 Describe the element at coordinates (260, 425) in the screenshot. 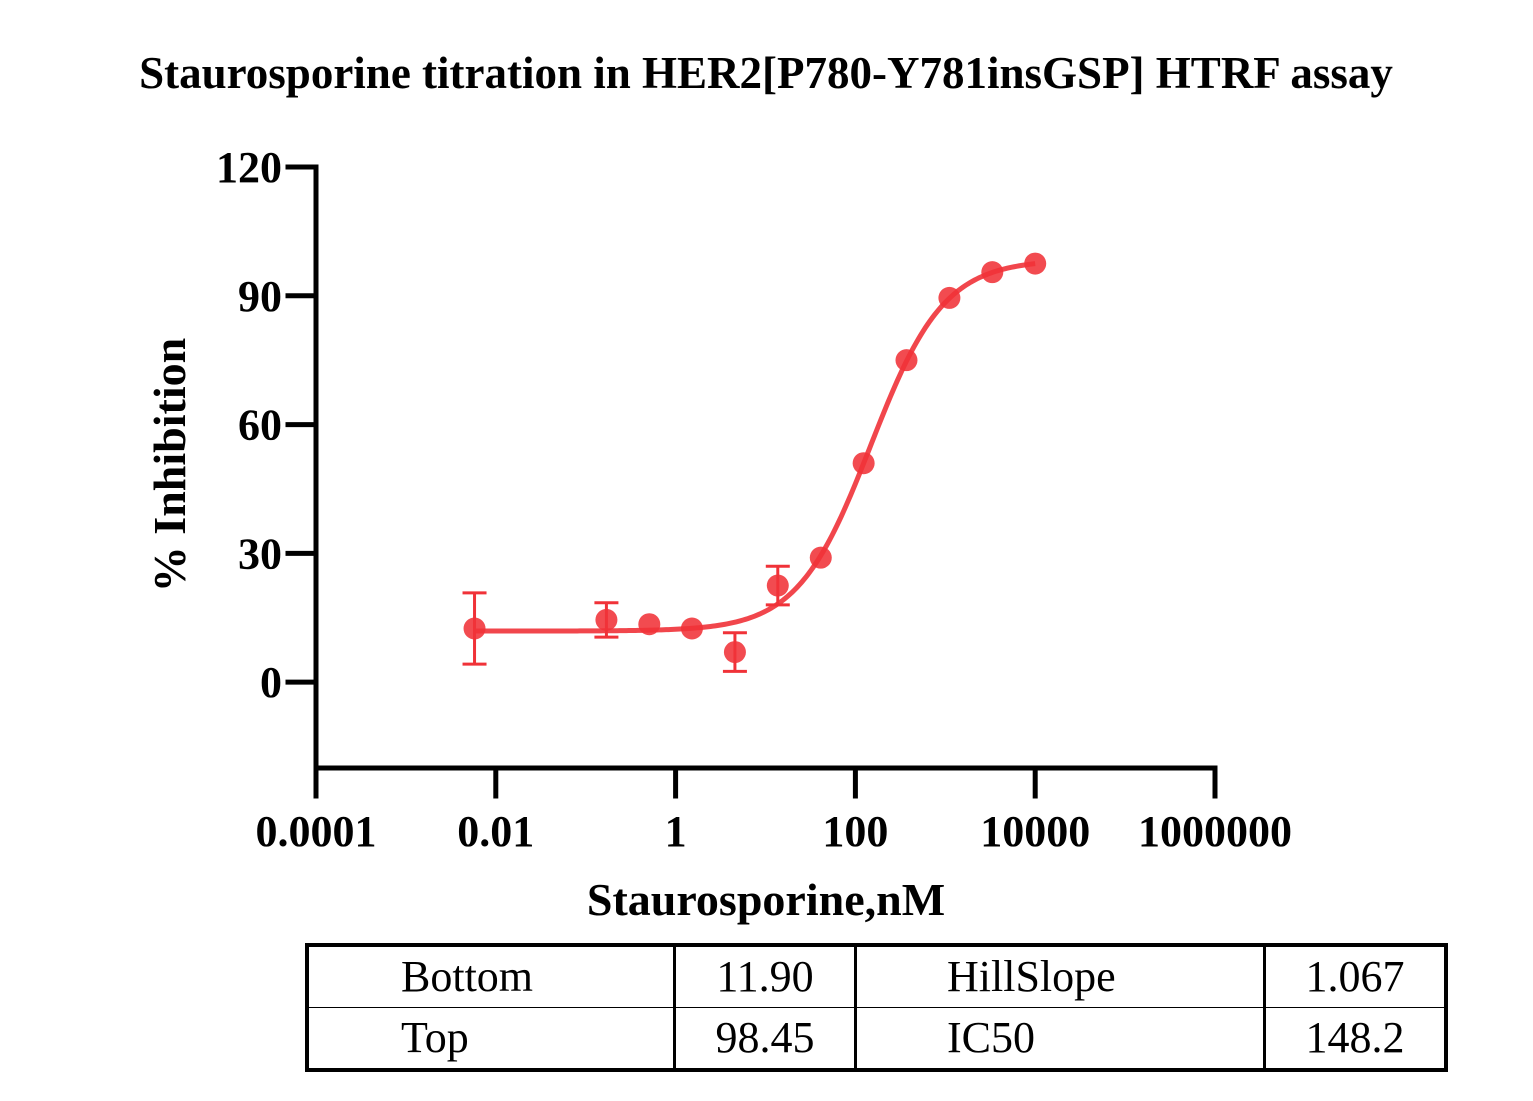

I see `y-tick-label: 60` at that location.